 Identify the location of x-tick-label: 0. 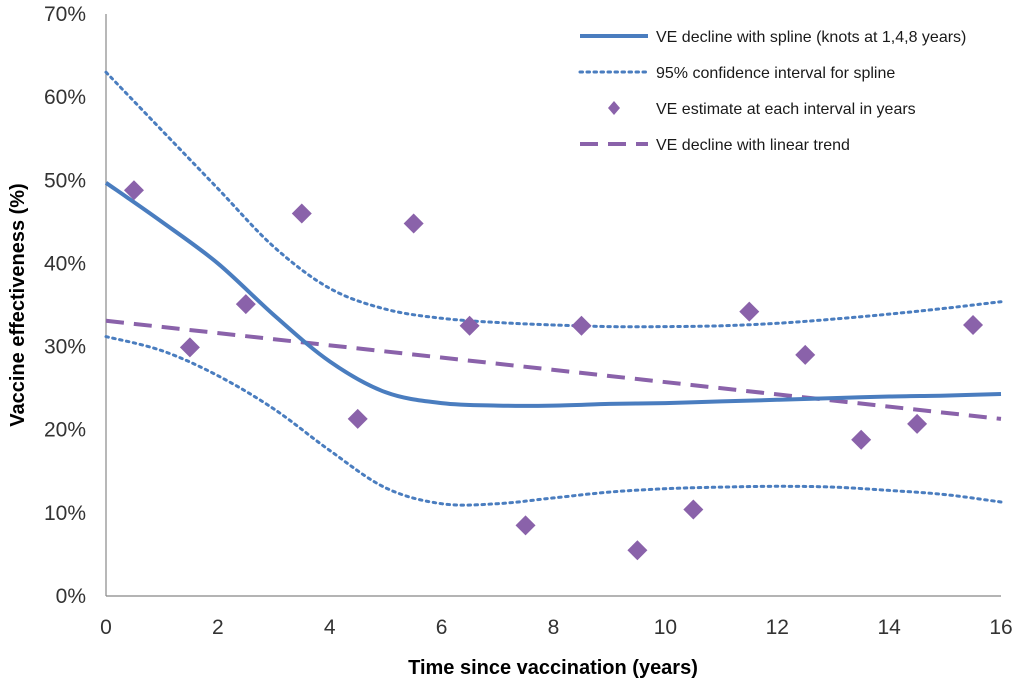
(106, 627).